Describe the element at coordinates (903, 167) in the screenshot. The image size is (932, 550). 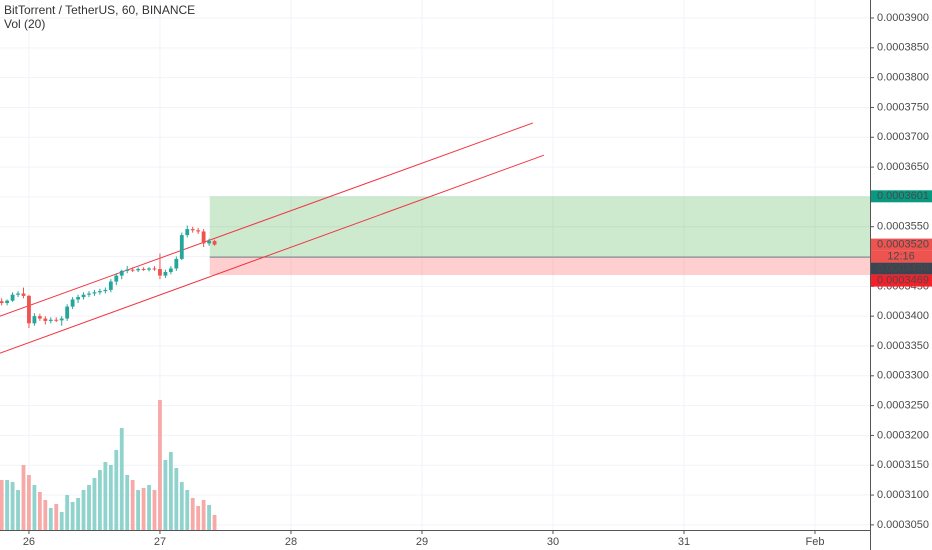
I see `y-tick-label: 0.0003650` at that location.